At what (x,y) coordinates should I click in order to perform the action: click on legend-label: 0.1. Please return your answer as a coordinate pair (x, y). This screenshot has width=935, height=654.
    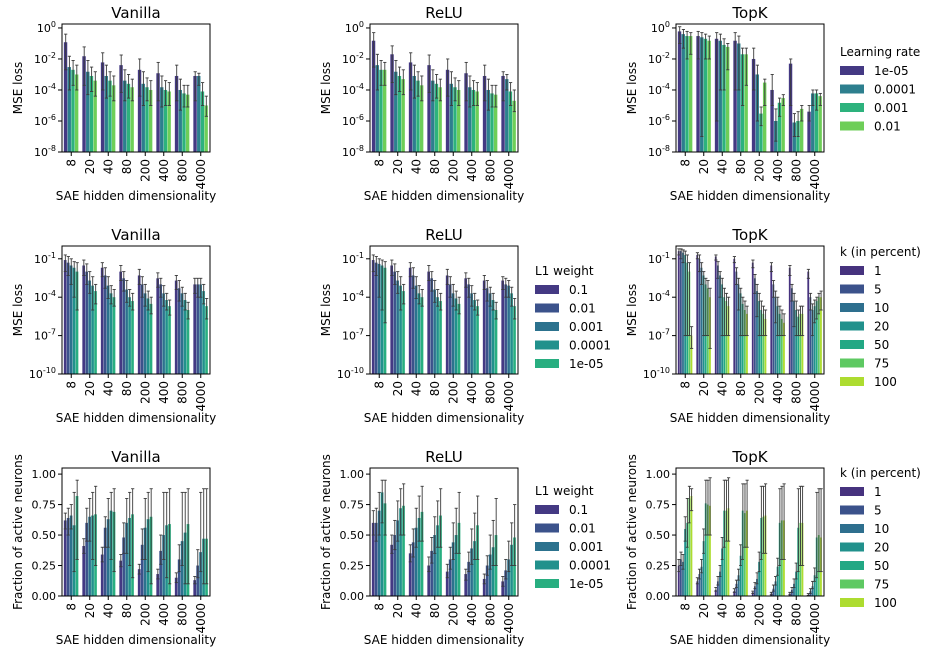
    Looking at the image, I should click on (578, 510).